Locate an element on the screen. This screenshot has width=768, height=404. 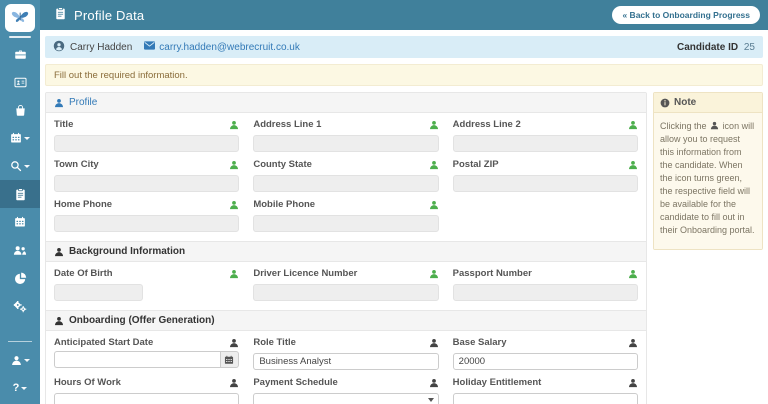
back-to-onboarding-button: « Back to Onboarding Progress is located at coordinates (686, 15).